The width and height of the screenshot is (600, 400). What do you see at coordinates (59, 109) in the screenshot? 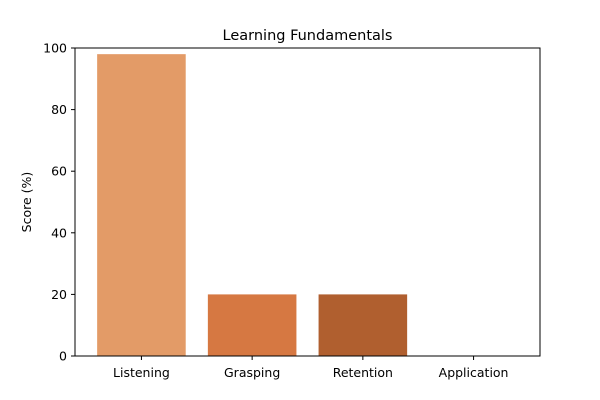
I see `y-tick-label: 80` at bounding box center [59, 109].